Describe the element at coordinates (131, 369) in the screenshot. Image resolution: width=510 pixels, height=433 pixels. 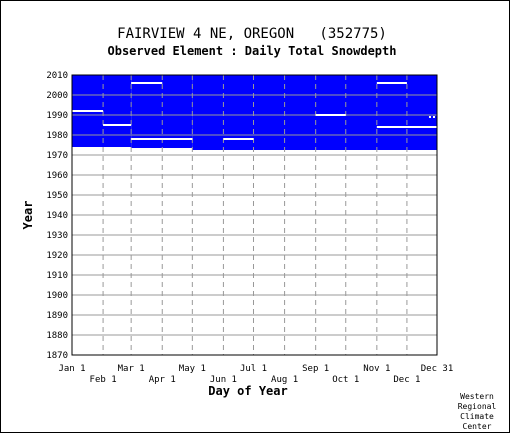
I see `x-tick-label-mar-1: Mar 1` at that location.